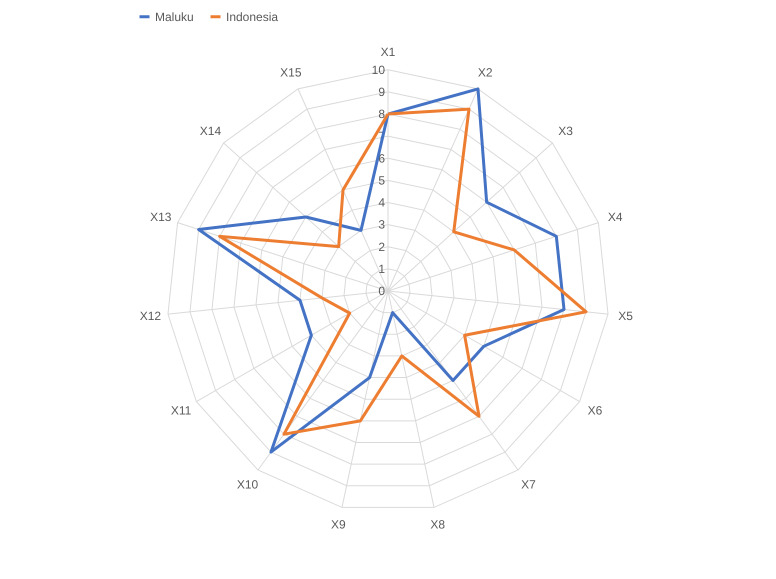  What do you see at coordinates (615, 217) in the screenshot?
I see `spoke-label: X4` at bounding box center [615, 217].